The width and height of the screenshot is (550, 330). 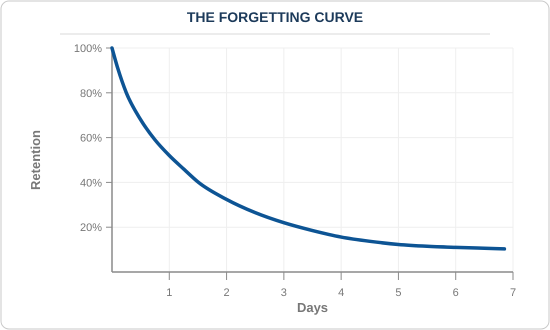 What do you see at coordinates (275, 17) in the screenshot?
I see `chart-title: THE FORGETTING CURVE` at bounding box center [275, 17].